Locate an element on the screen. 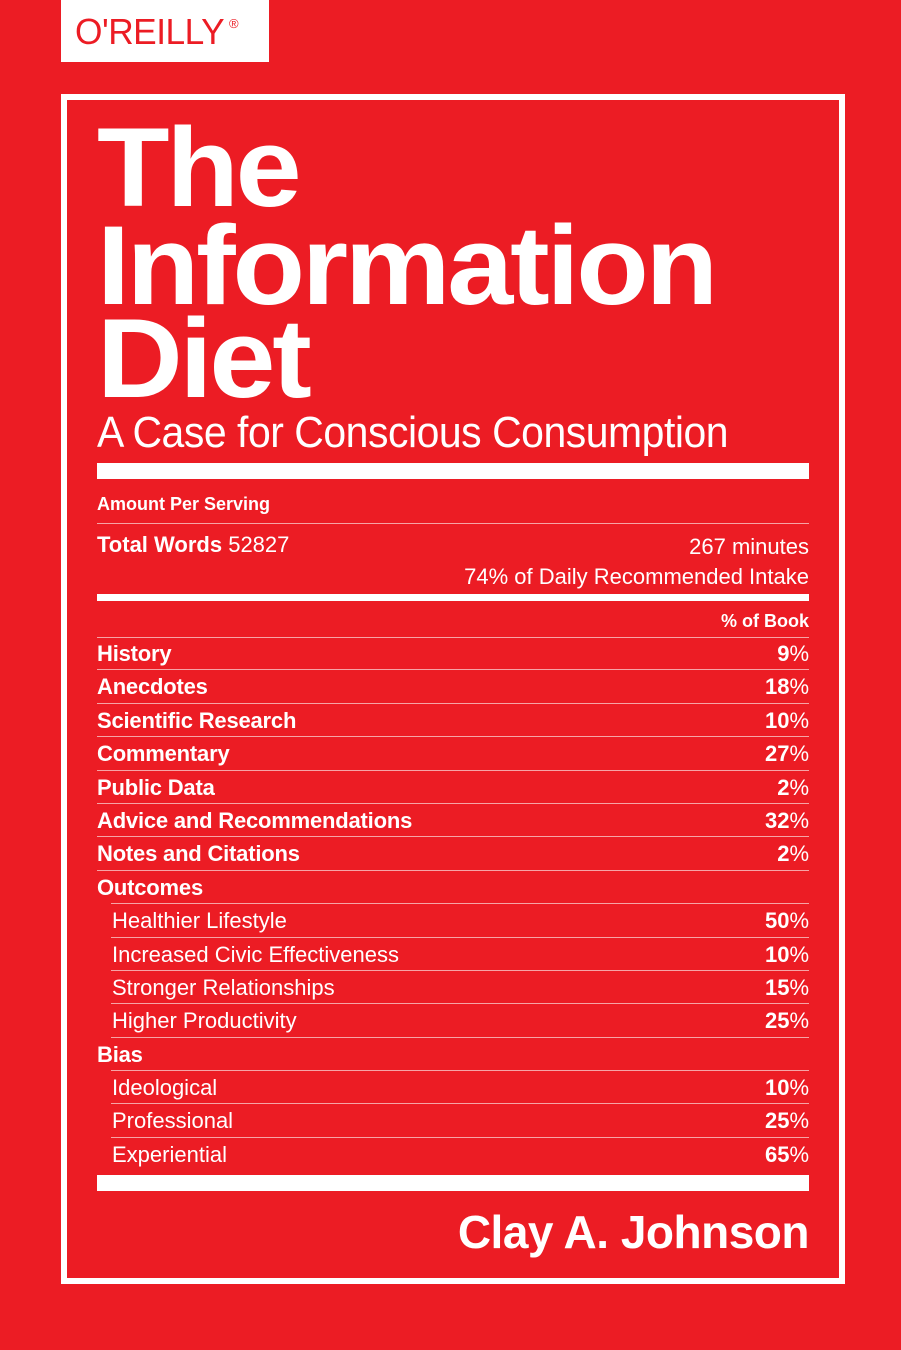  row-value-number: 50 is located at coordinates (777, 921).